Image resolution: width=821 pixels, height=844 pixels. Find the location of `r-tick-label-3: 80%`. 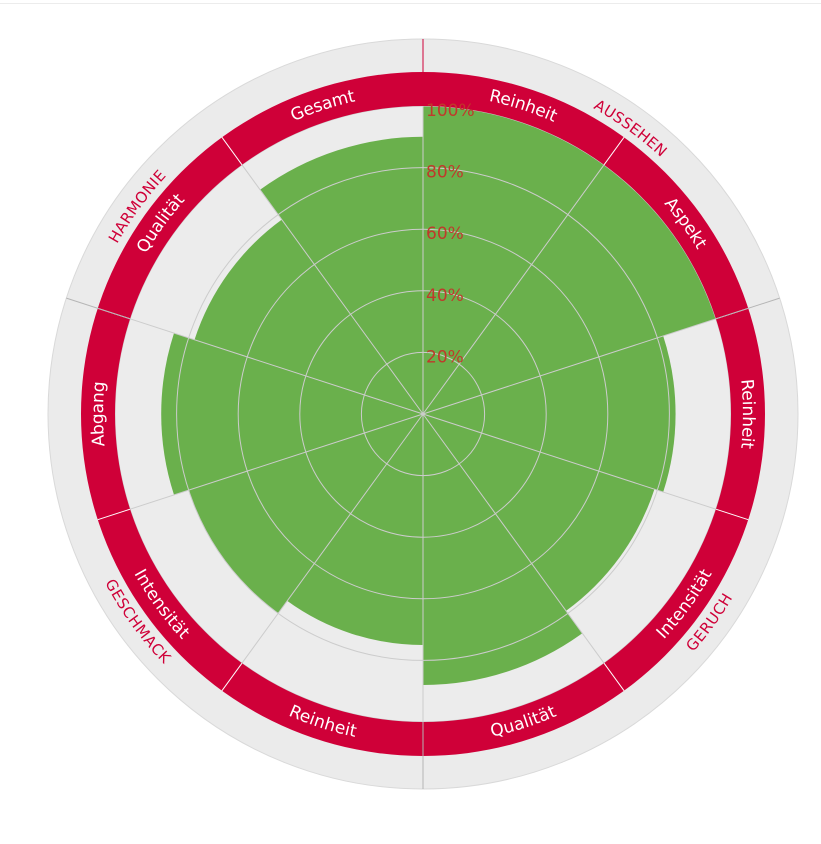

r-tick-label-3: 80% is located at coordinates (445, 173).